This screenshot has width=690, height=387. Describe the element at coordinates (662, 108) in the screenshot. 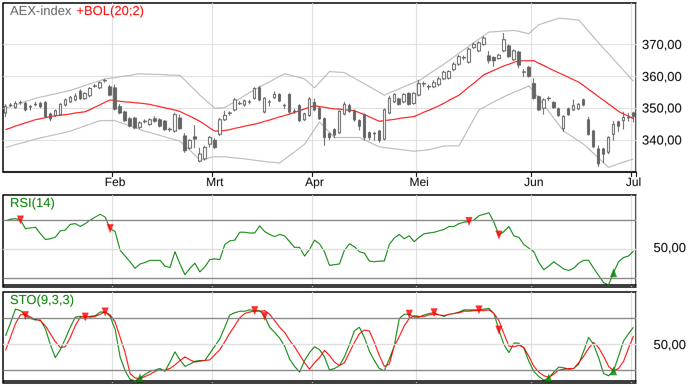

I see `y-tick-label: 350,00` at that location.